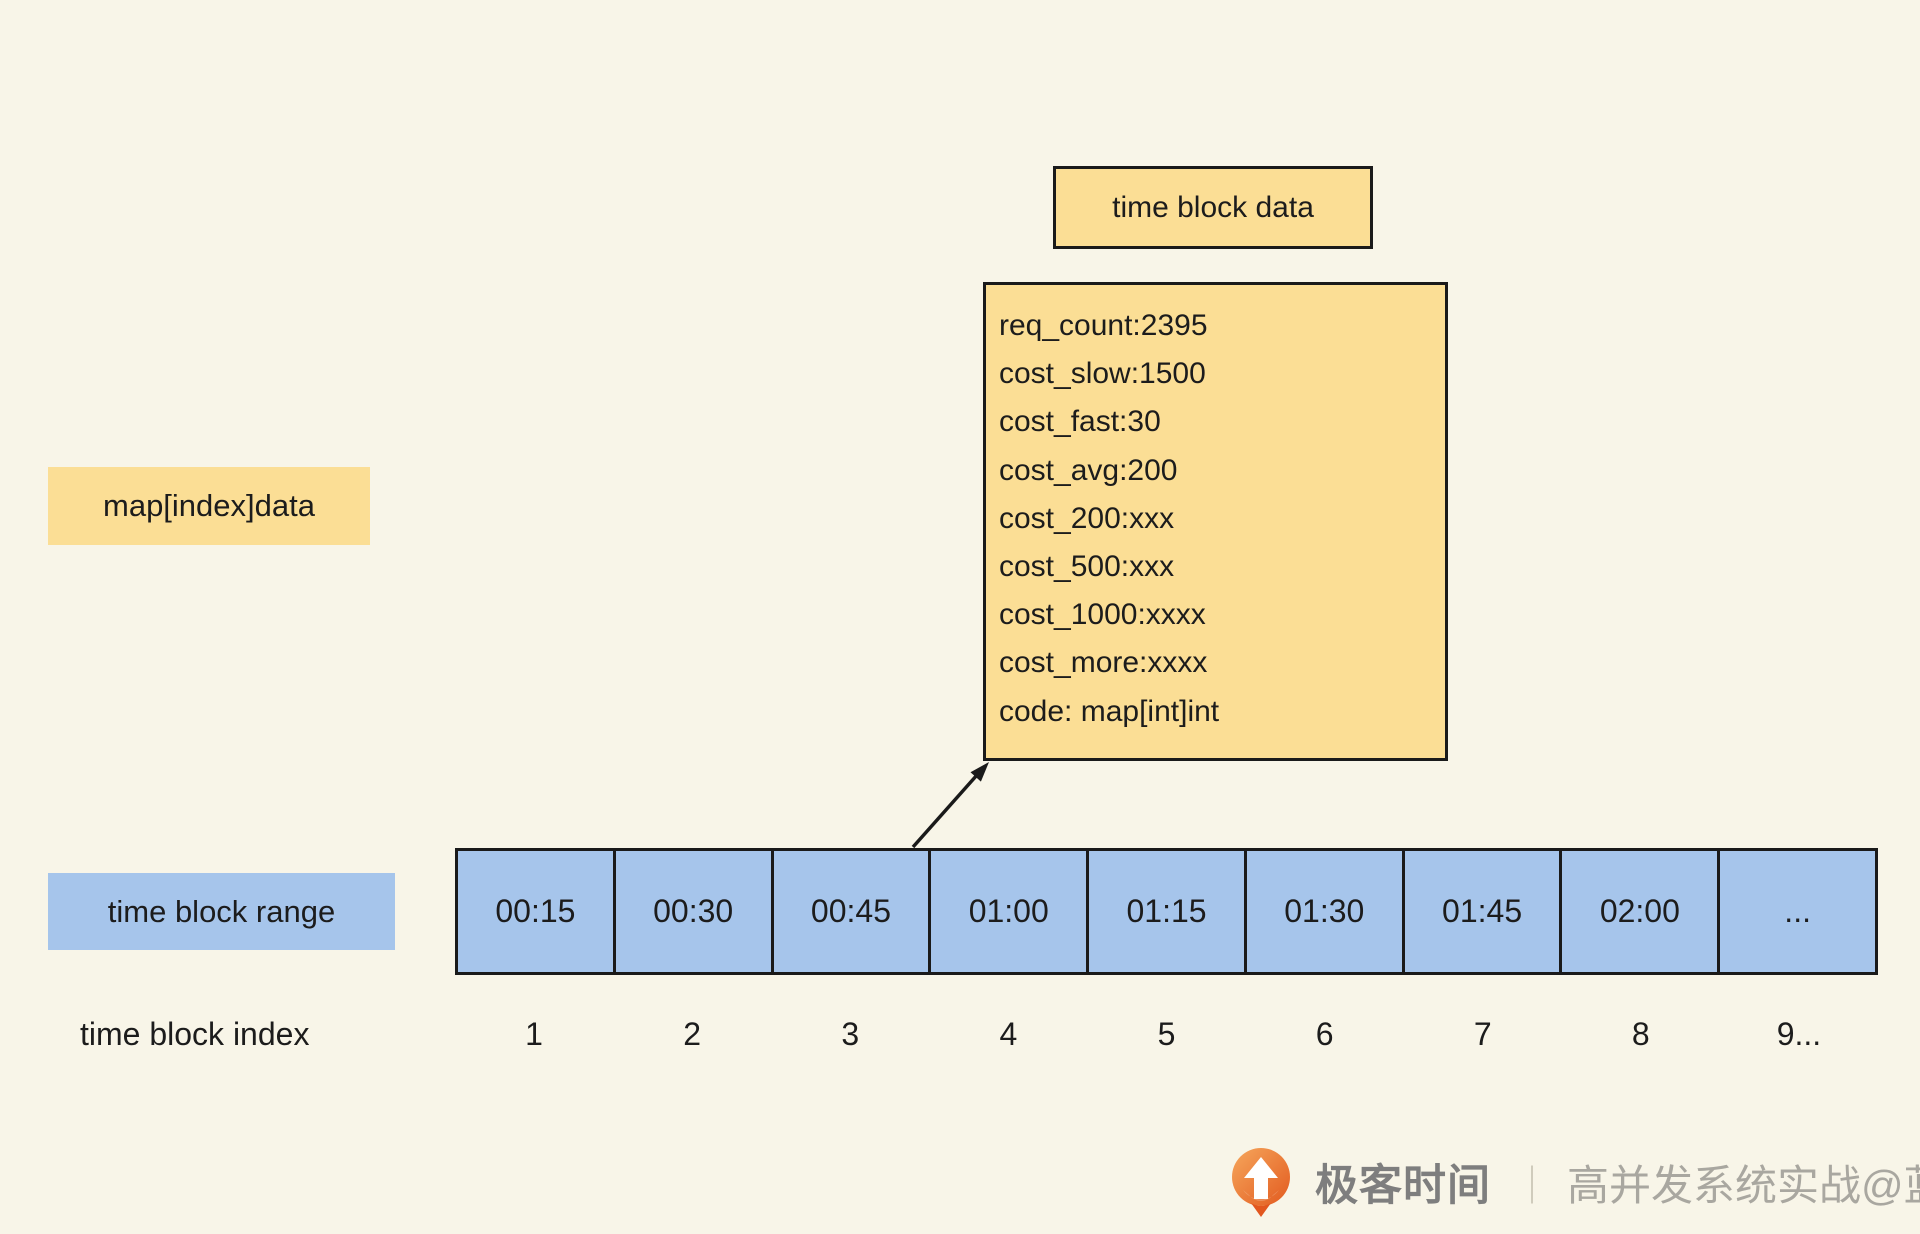  Describe the element at coordinates (1322, 911) in the screenshot. I see `time-cell-6: 01:30` at that location.